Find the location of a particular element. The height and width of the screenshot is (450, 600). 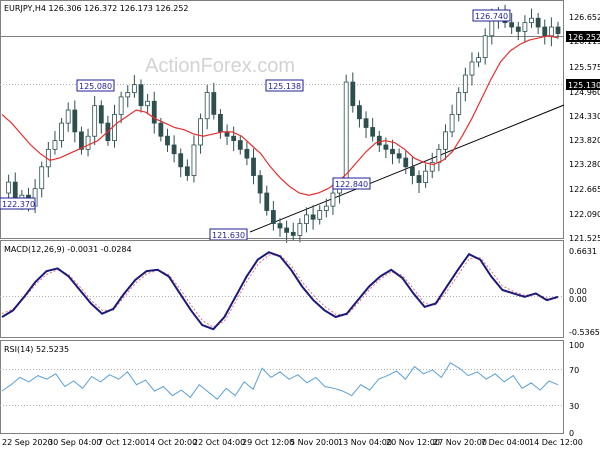

current-price-tag: 126.252 is located at coordinates (583, 36).